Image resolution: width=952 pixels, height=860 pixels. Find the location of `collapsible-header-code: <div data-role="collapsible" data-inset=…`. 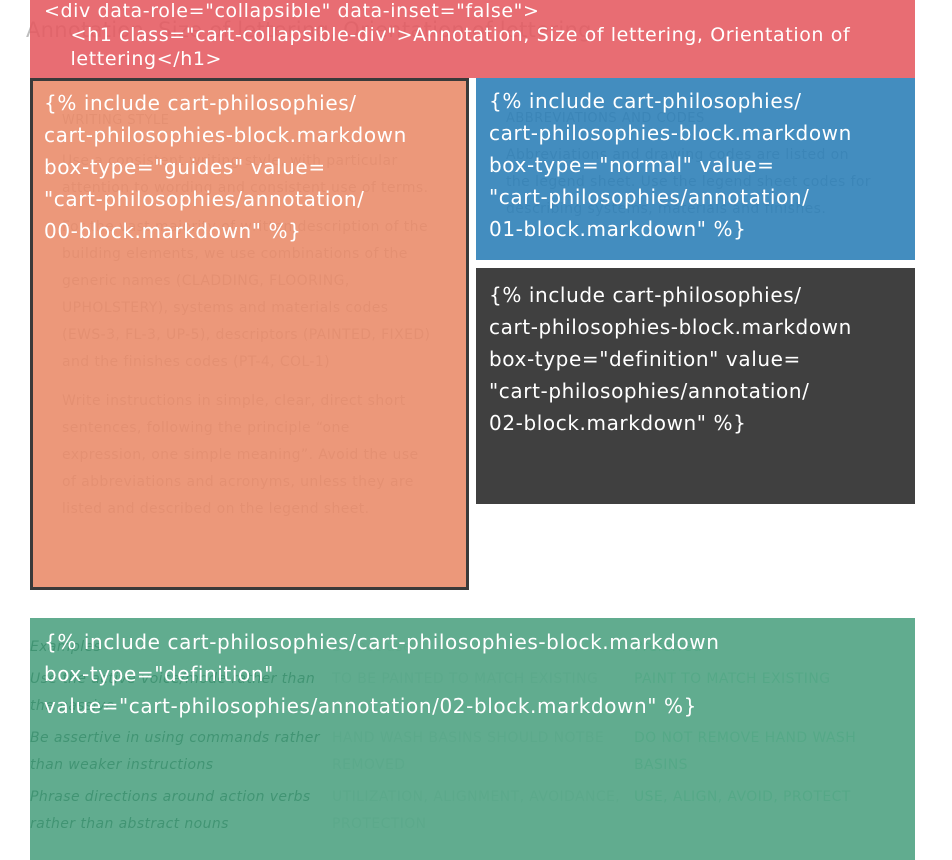

collapsible-header-code: <div data-role="collapsible" data-inset=… is located at coordinates (447, 35).